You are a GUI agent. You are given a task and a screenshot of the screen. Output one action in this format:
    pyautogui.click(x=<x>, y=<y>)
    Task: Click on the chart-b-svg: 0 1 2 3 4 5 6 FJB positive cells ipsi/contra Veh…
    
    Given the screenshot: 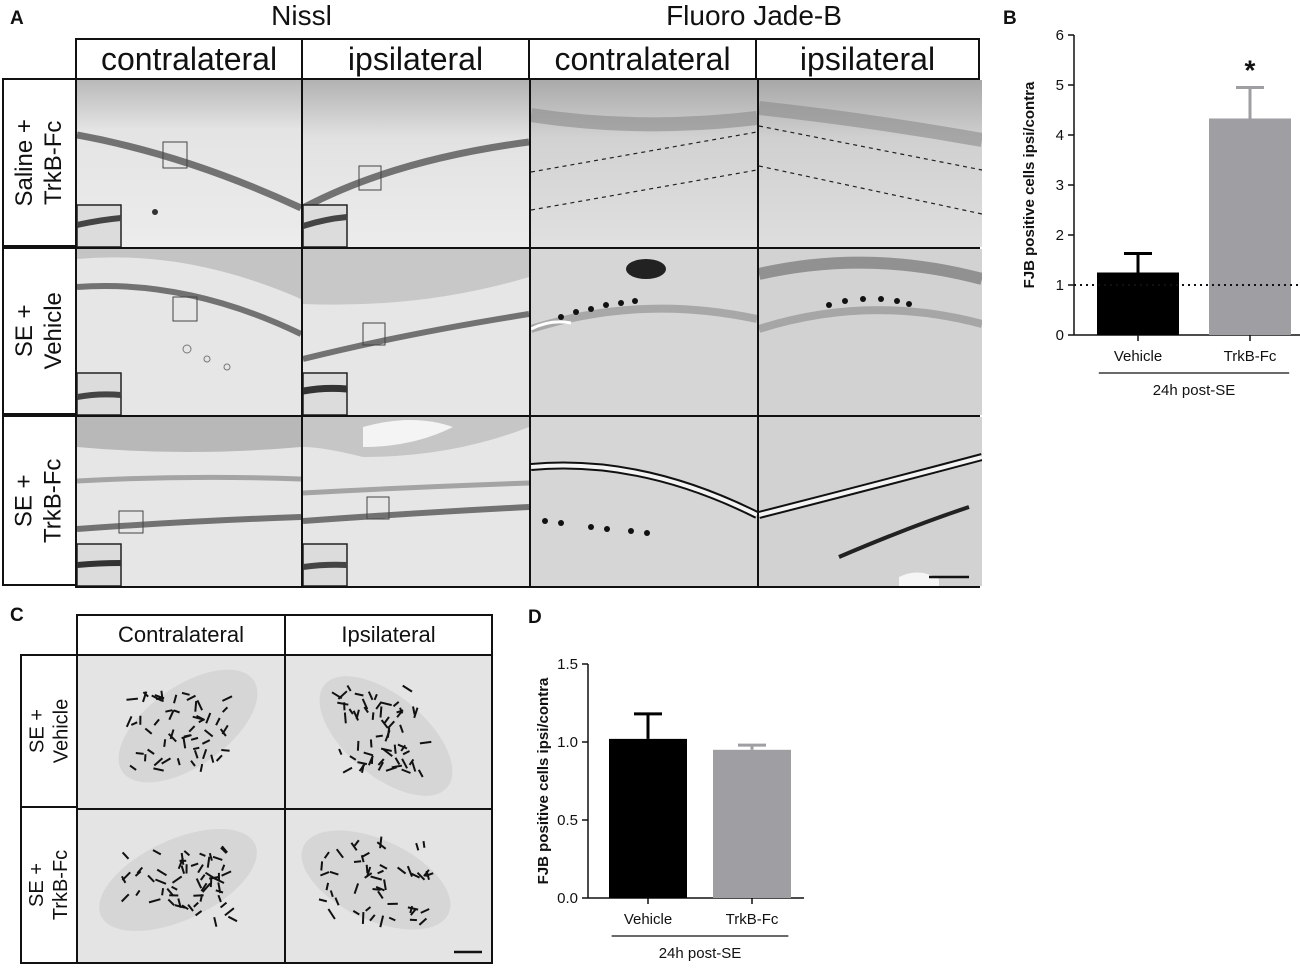 What is the action you would take?
    pyautogui.click(x=1150, y=220)
    